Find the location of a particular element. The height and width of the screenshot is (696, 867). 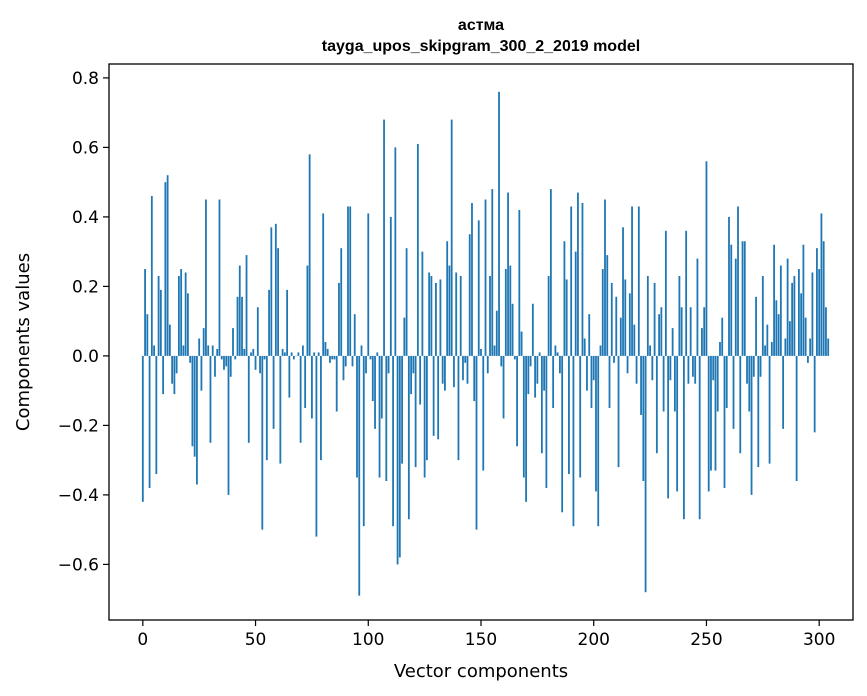

y-tick-label: 0.2 is located at coordinates (85, 287).